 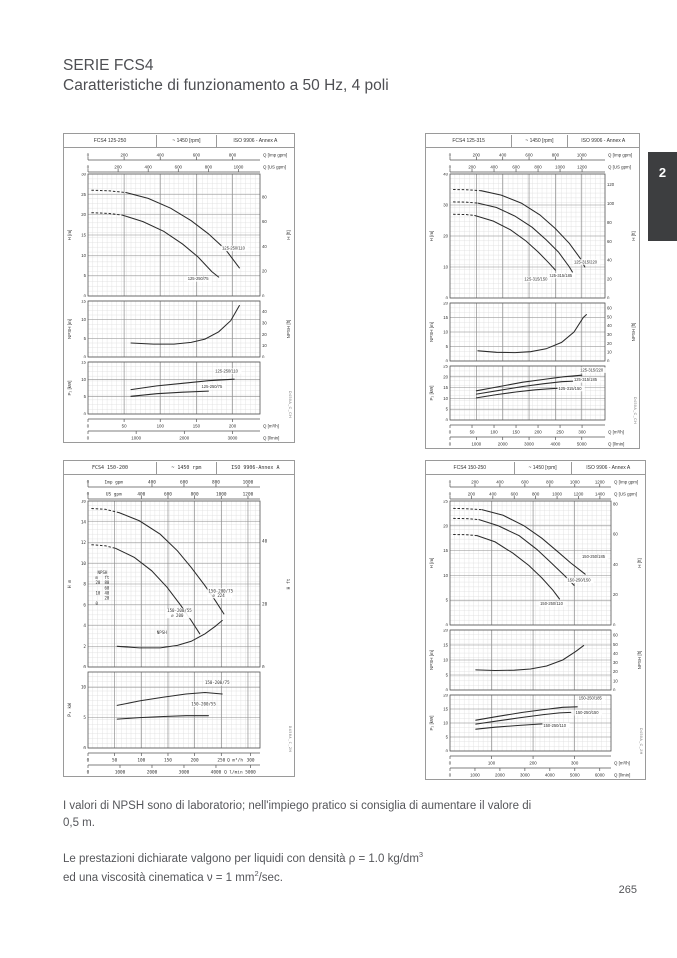 I want to click on svg-text: ft, so click(x=106, y=577).